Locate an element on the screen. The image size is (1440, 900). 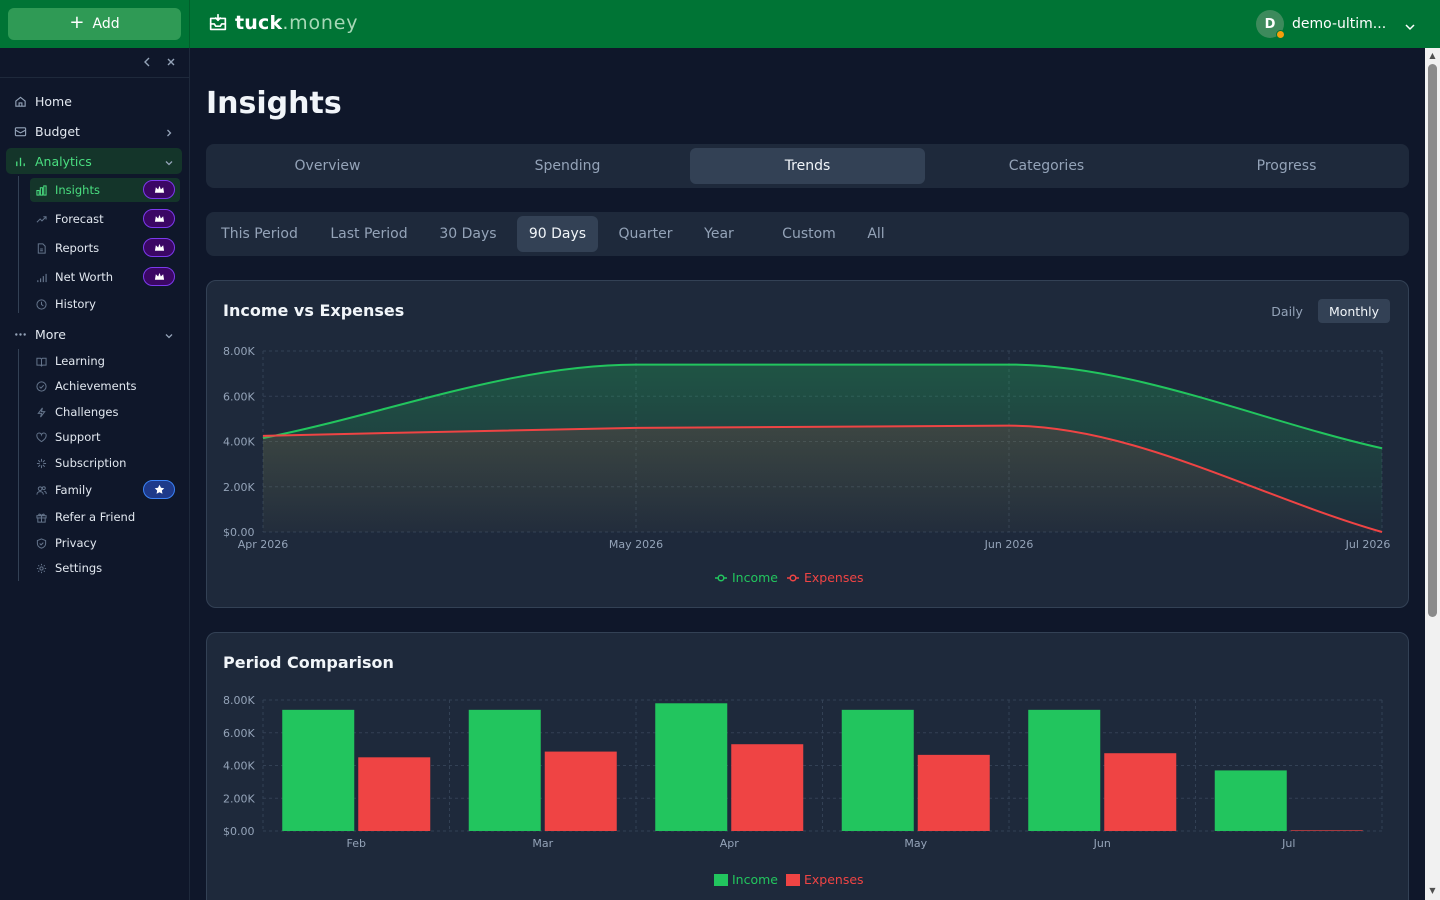
period-30-days: 30 Days is located at coordinates (468, 234).